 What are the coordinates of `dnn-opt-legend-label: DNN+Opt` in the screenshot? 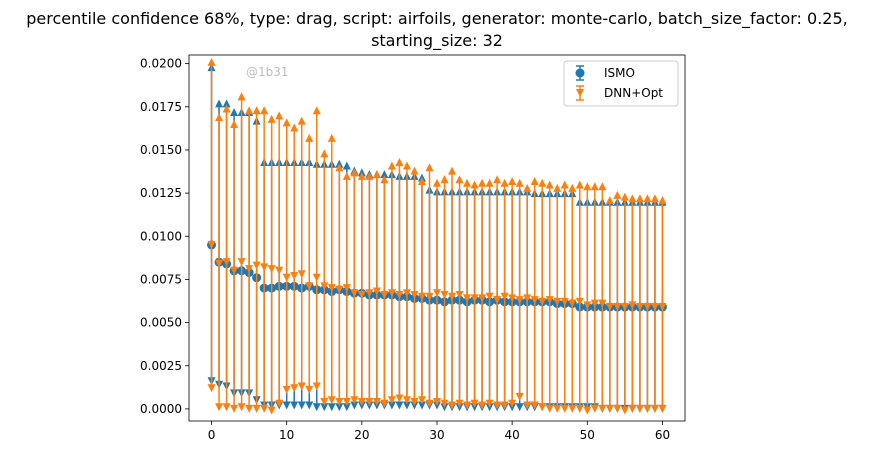 It's located at (633, 93).